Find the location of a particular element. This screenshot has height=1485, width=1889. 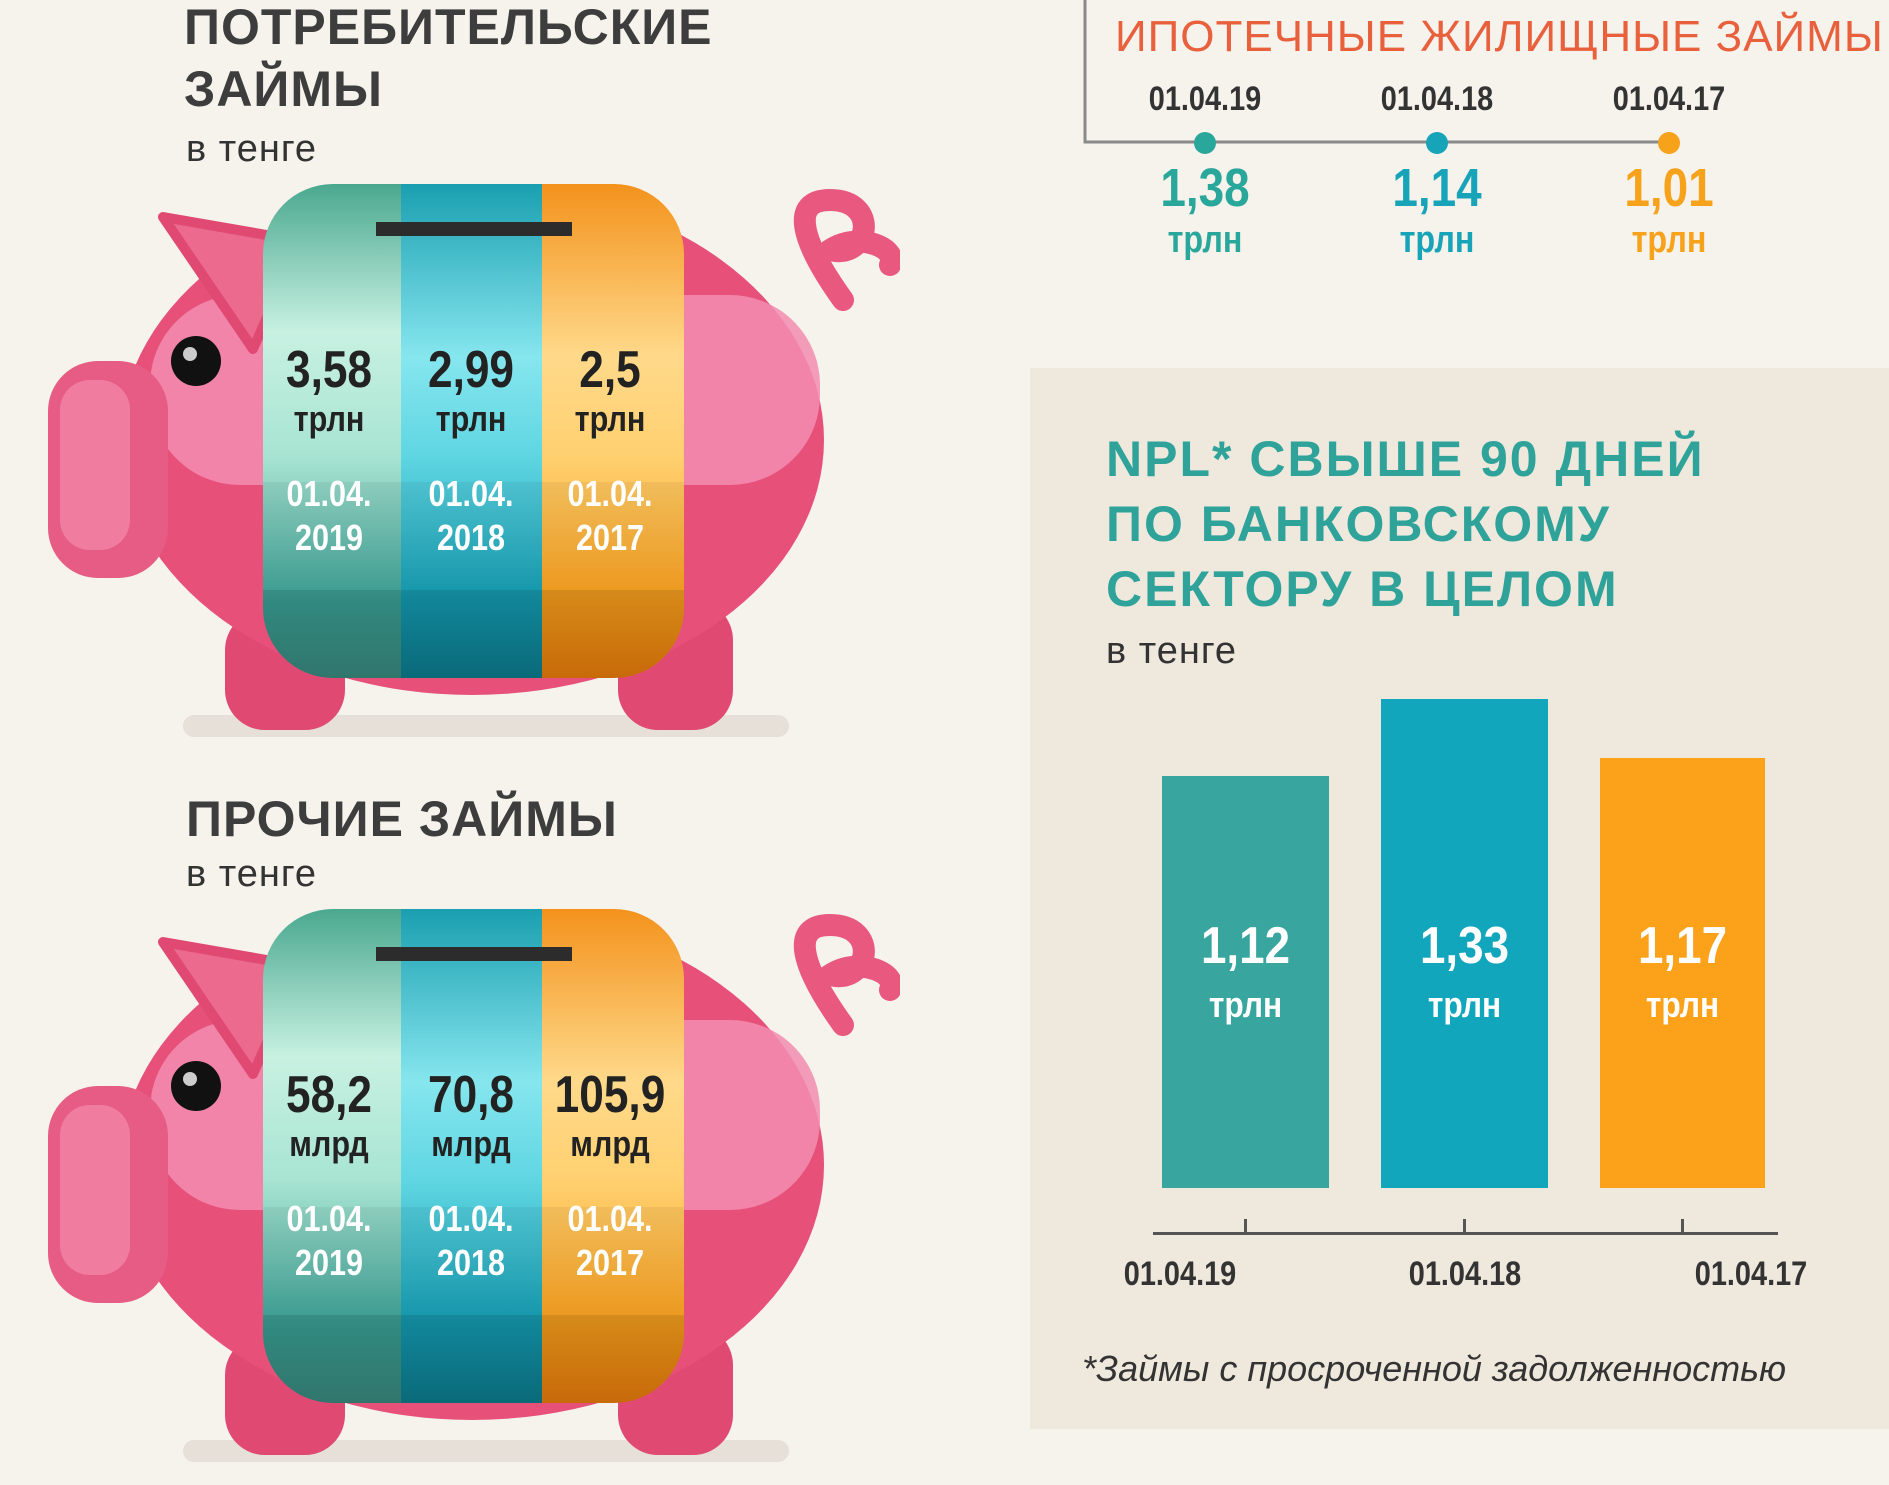

npl-bar: 1,12 трлн is located at coordinates (1245, 982).